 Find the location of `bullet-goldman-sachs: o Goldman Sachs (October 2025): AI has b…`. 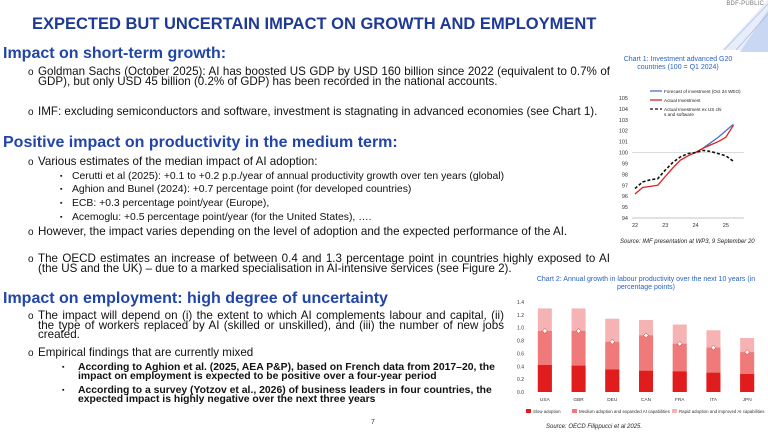

bullet-goldman-sachs: o Goldman Sachs (October 2025): AI has b… is located at coordinates (319, 76).